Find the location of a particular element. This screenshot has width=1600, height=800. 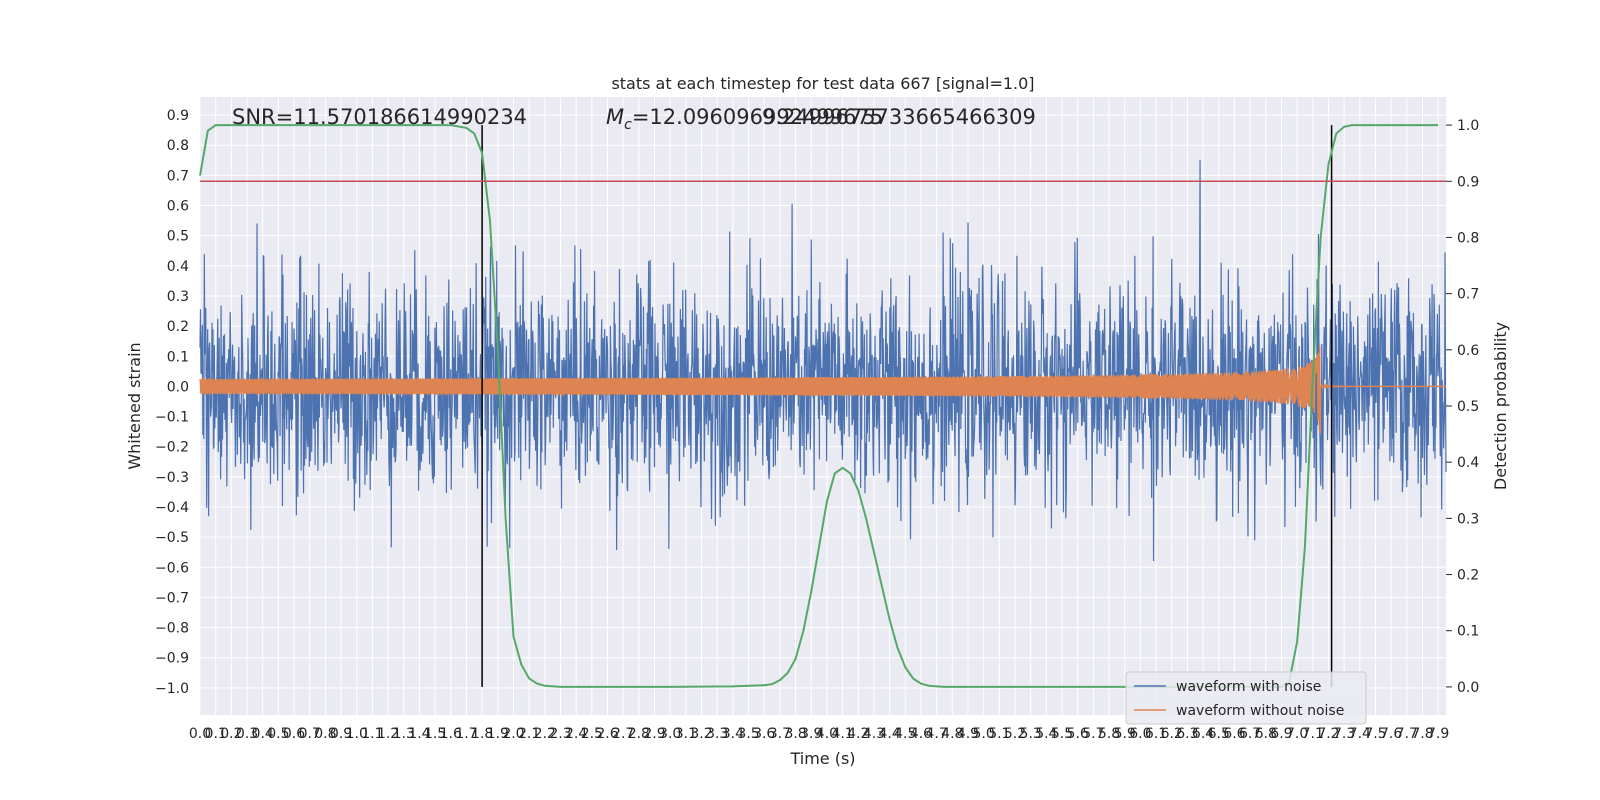

y-right-tick-label: 0.6 is located at coordinates (1468, 351).